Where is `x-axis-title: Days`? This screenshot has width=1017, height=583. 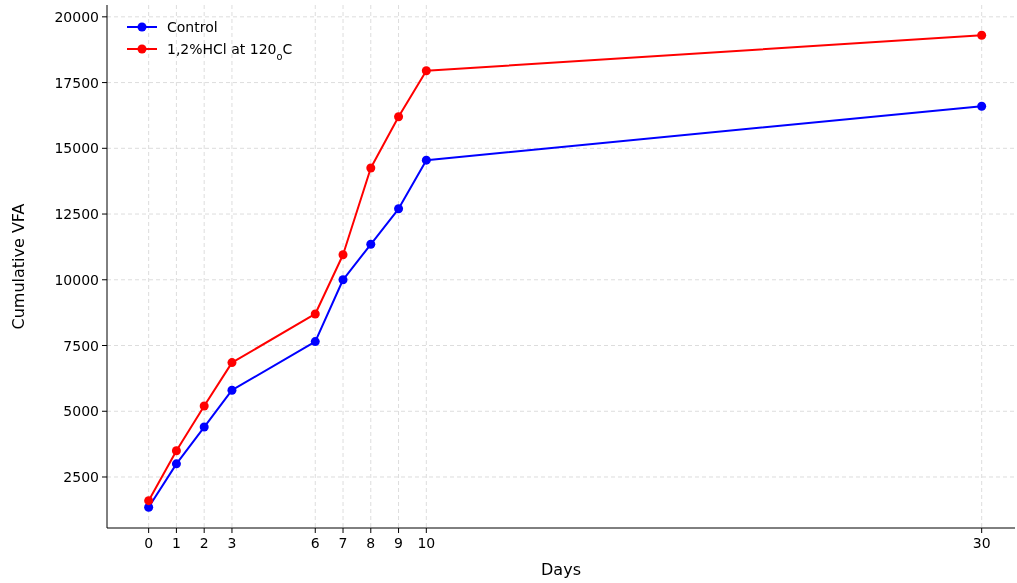
x-axis-title: Days is located at coordinates (561, 569).